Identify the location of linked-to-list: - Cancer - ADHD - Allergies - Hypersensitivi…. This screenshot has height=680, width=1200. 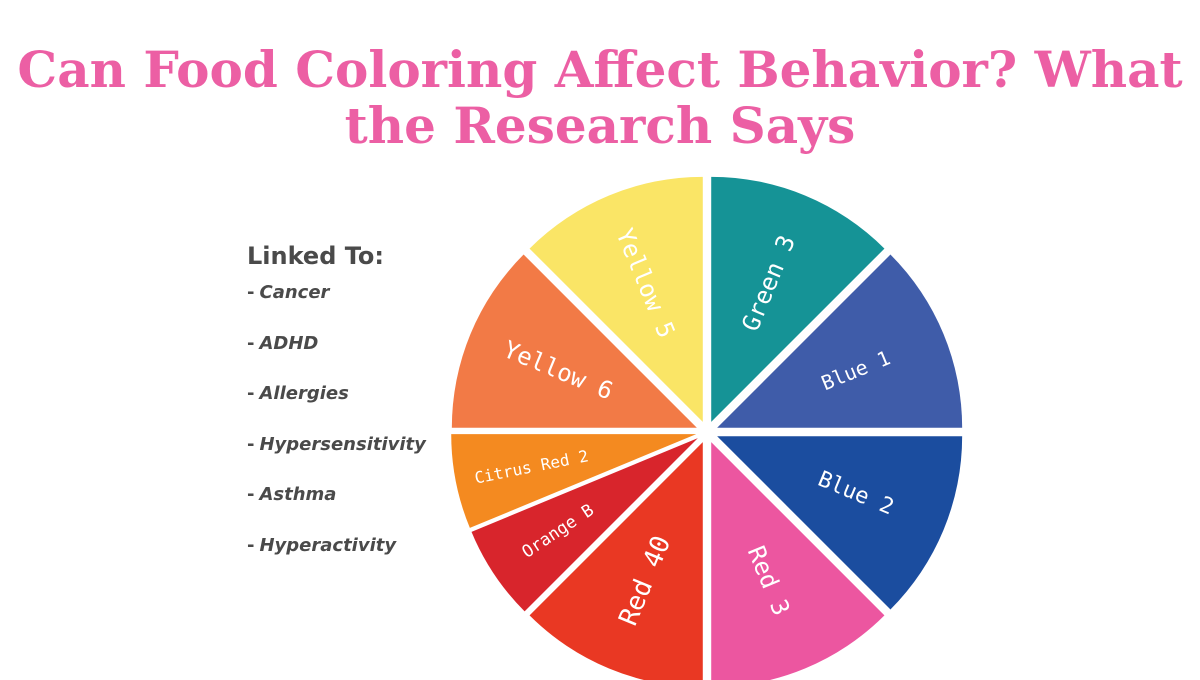
(357, 433).